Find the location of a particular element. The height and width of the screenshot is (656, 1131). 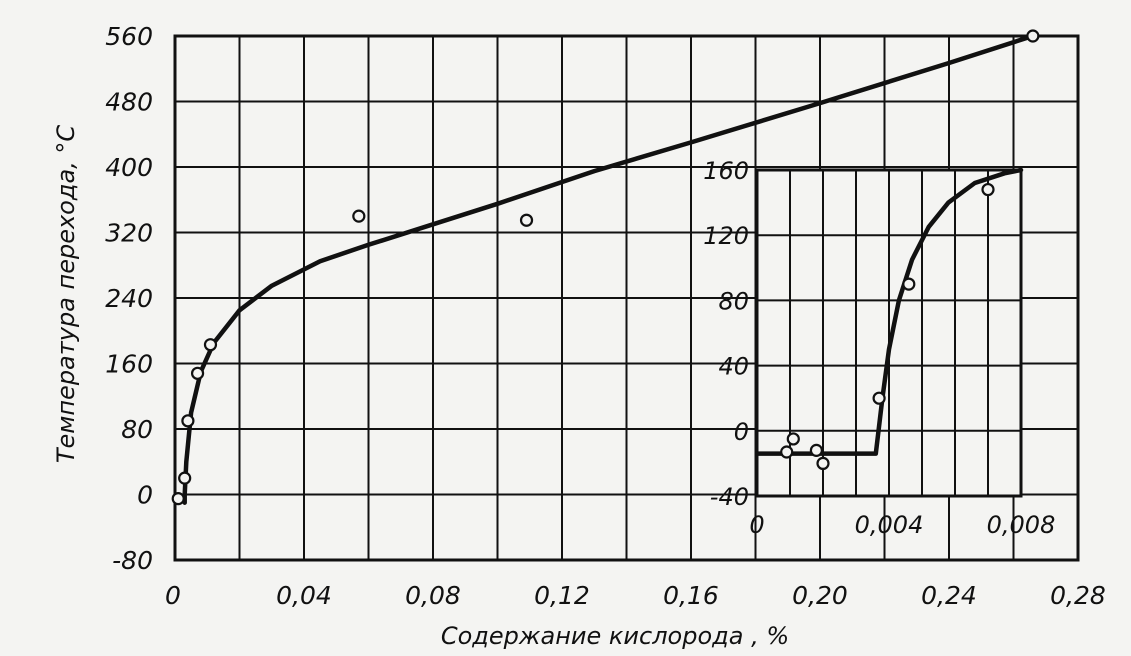

inset-y-tick-label: -40 is located at coordinates (729, 497).